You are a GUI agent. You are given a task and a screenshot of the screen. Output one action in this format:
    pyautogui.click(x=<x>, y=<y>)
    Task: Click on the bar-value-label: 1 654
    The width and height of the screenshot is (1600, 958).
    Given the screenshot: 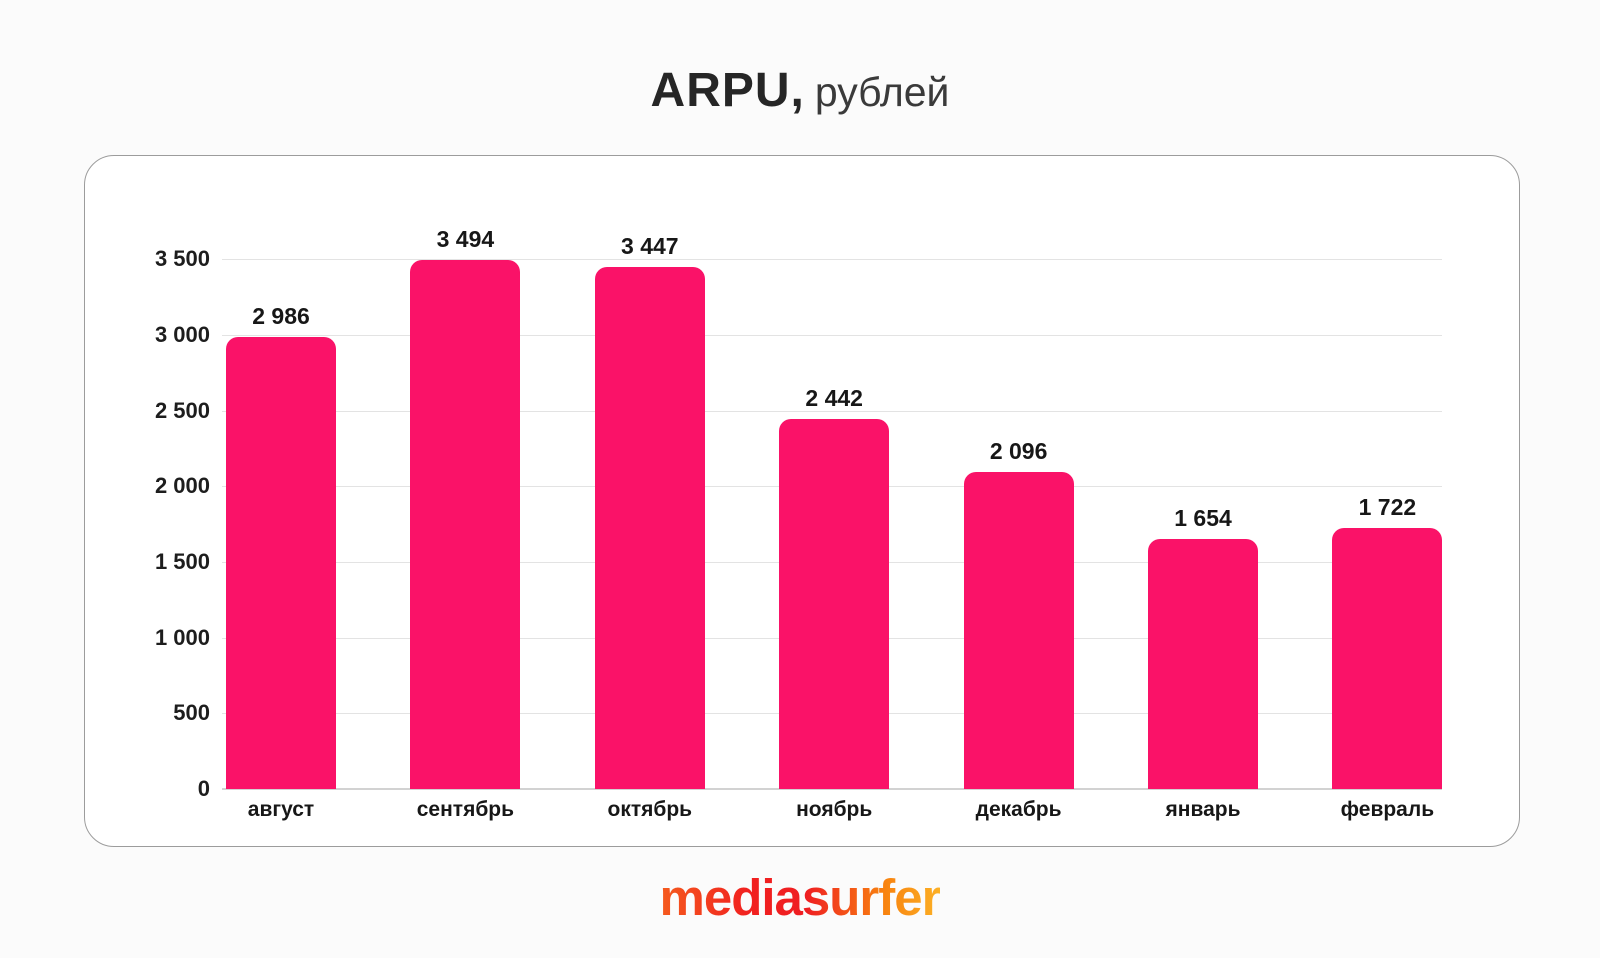 What is the action you would take?
    pyautogui.click(x=1203, y=517)
    